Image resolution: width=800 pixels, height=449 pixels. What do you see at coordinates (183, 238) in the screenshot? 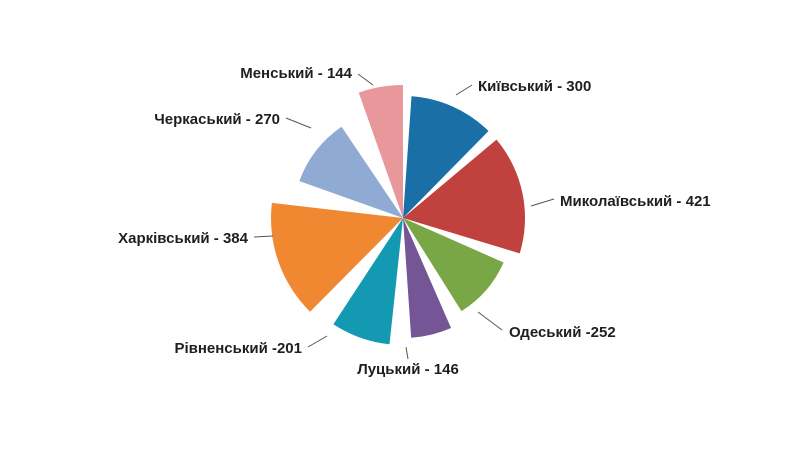
I see `slice-label-6: Харківський - 384` at bounding box center [183, 238].